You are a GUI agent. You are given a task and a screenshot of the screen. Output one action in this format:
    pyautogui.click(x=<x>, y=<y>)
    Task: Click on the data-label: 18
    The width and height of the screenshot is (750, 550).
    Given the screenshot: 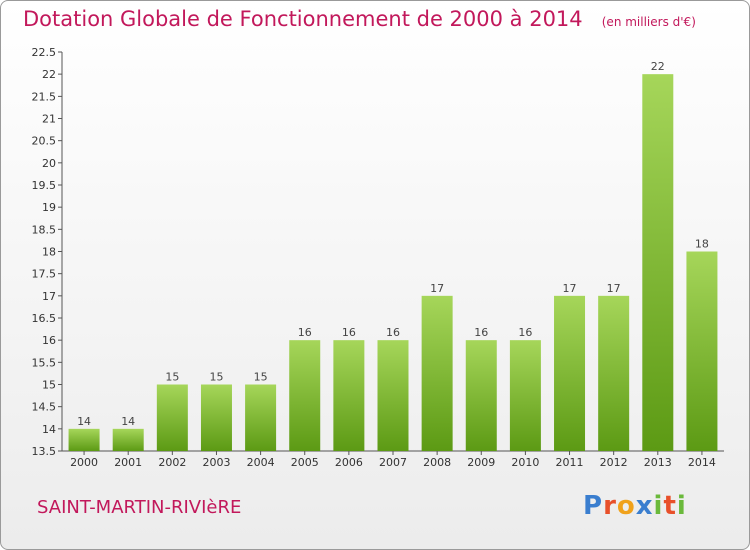 What is the action you would take?
    pyautogui.click(x=702, y=244)
    